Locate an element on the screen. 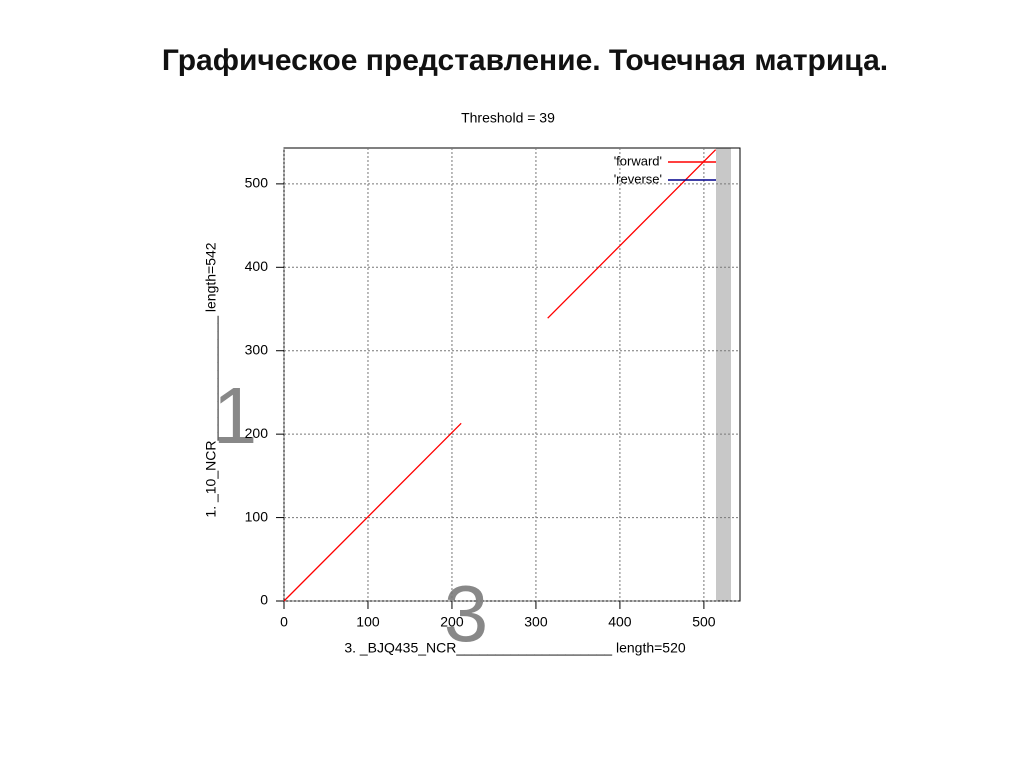 Image resolution: width=1024 pixels, height=767 pixels. x-tick-label: 100 is located at coordinates (368, 622).